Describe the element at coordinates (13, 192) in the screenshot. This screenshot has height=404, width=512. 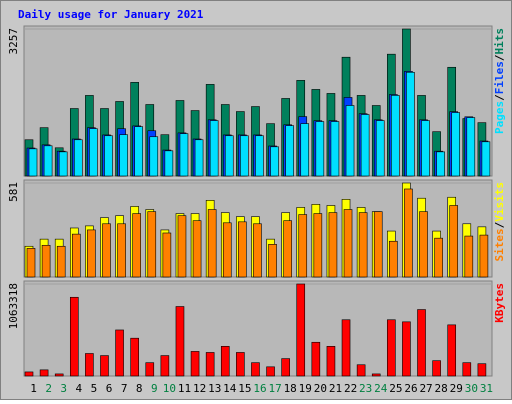
I see `y-tick-label: 581` at that location.